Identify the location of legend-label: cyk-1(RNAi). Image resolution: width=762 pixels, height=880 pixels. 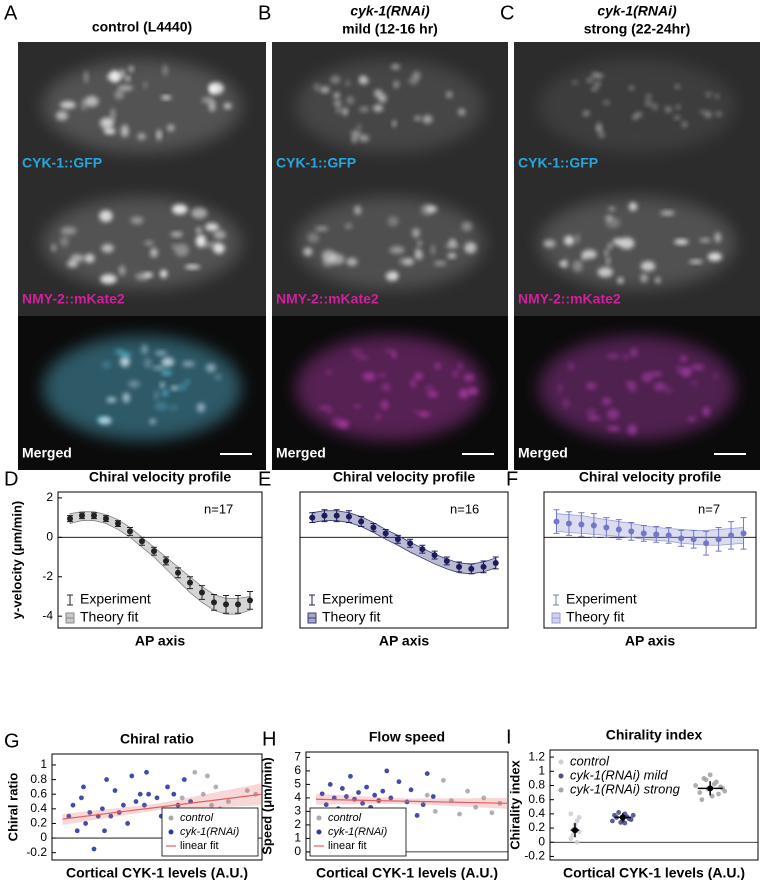
(358, 832).